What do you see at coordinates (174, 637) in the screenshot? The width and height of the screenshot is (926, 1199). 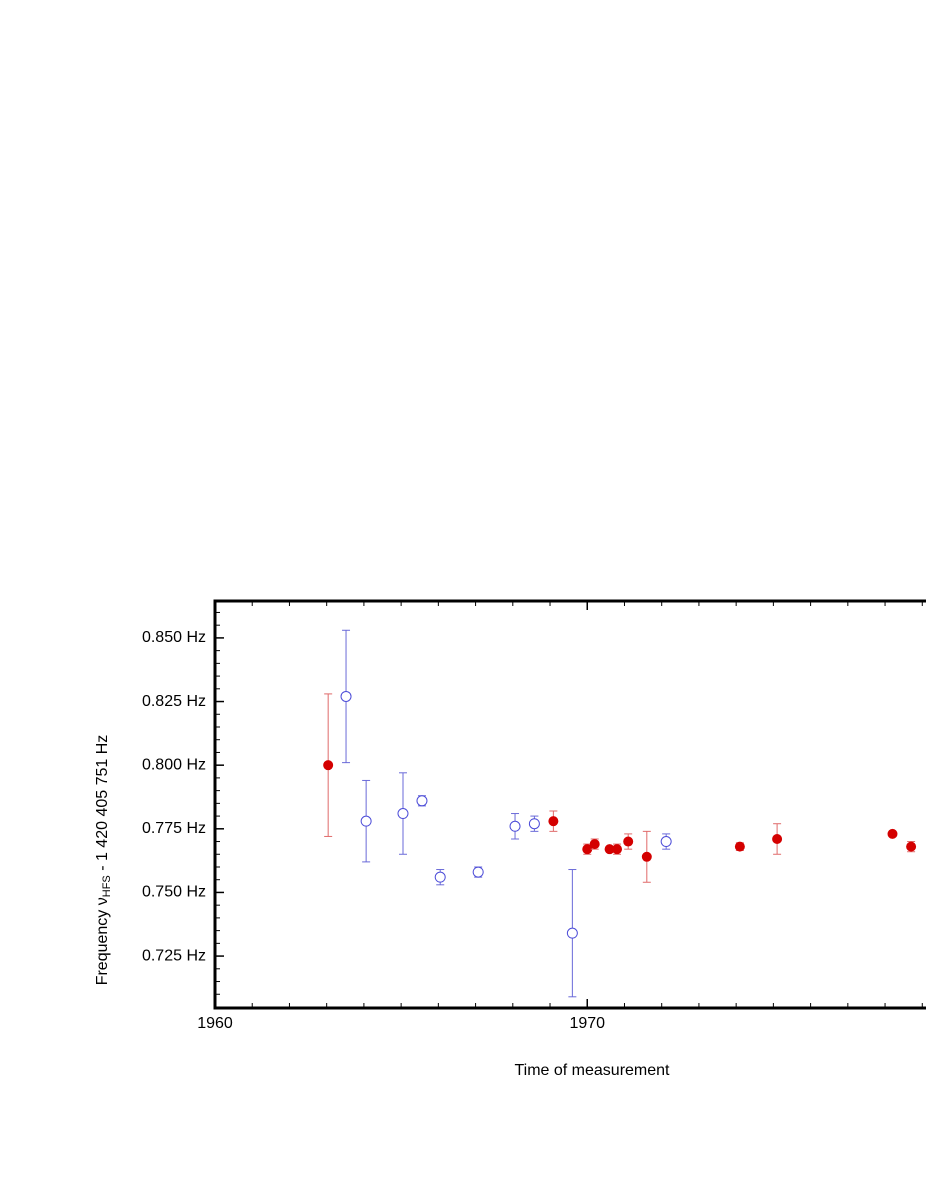 I see `y-tick-label: 0.850 Hz` at bounding box center [174, 637].